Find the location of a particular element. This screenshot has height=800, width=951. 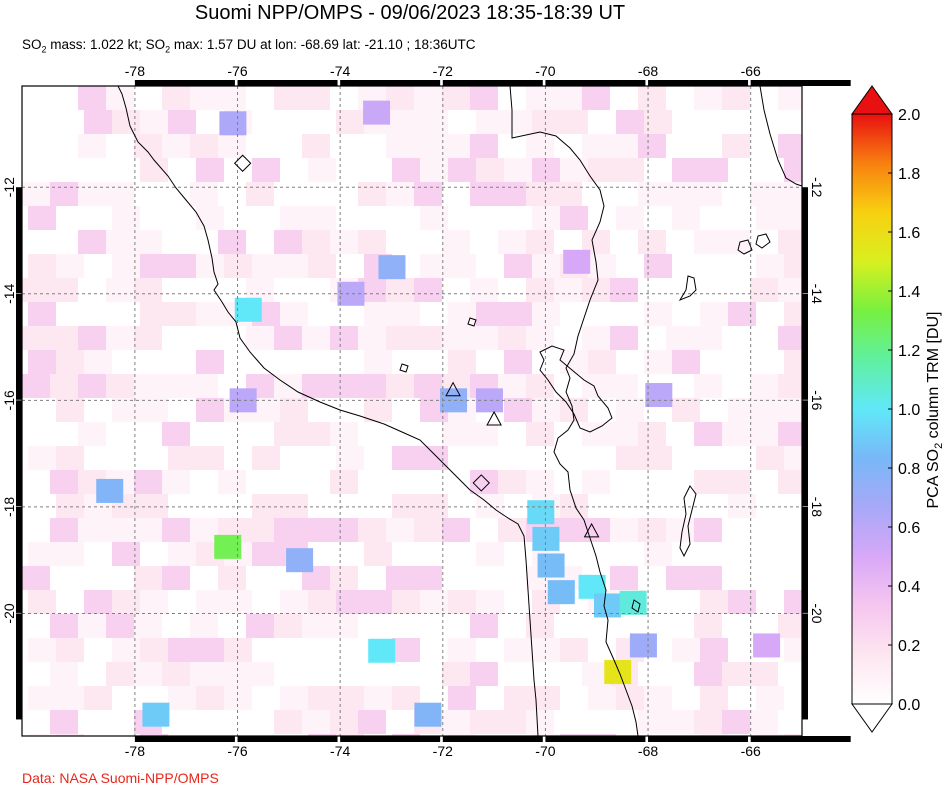

lat-tick-label-right: -14 is located at coordinates (817, 294).